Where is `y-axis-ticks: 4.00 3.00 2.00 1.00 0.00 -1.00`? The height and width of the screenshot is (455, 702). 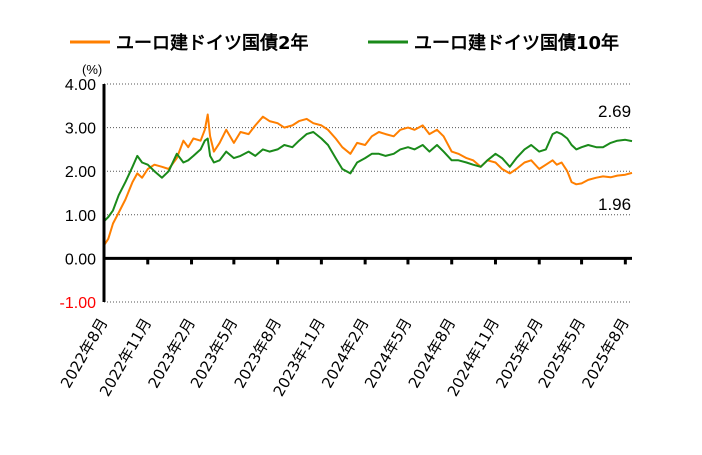
y-axis-ticks: 4.00 3.00 2.00 1.00 0.00 -1.00 is located at coordinates (78, 194).